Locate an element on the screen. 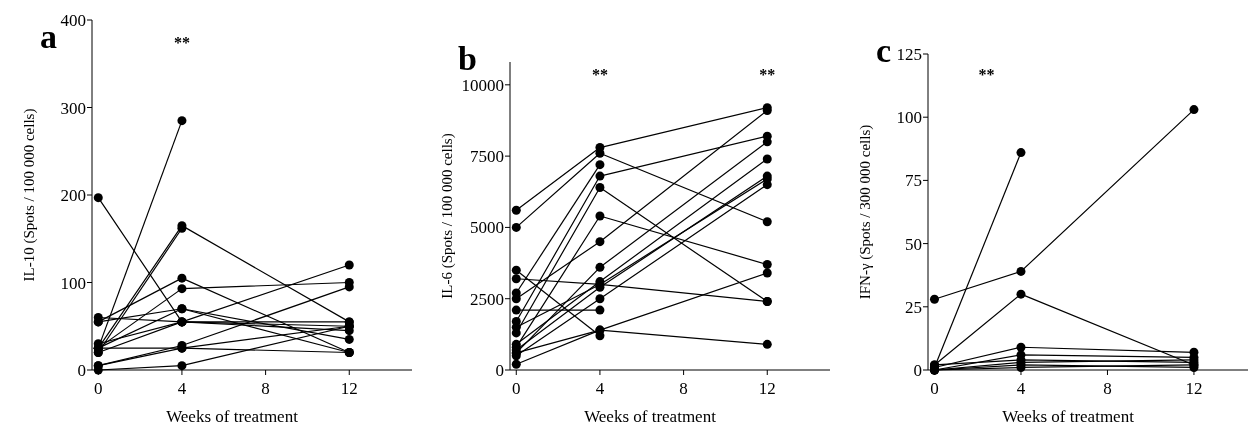 The width and height of the screenshot is (1255, 431). y-tick-label: 5000 is located at coordinates (487, 228).